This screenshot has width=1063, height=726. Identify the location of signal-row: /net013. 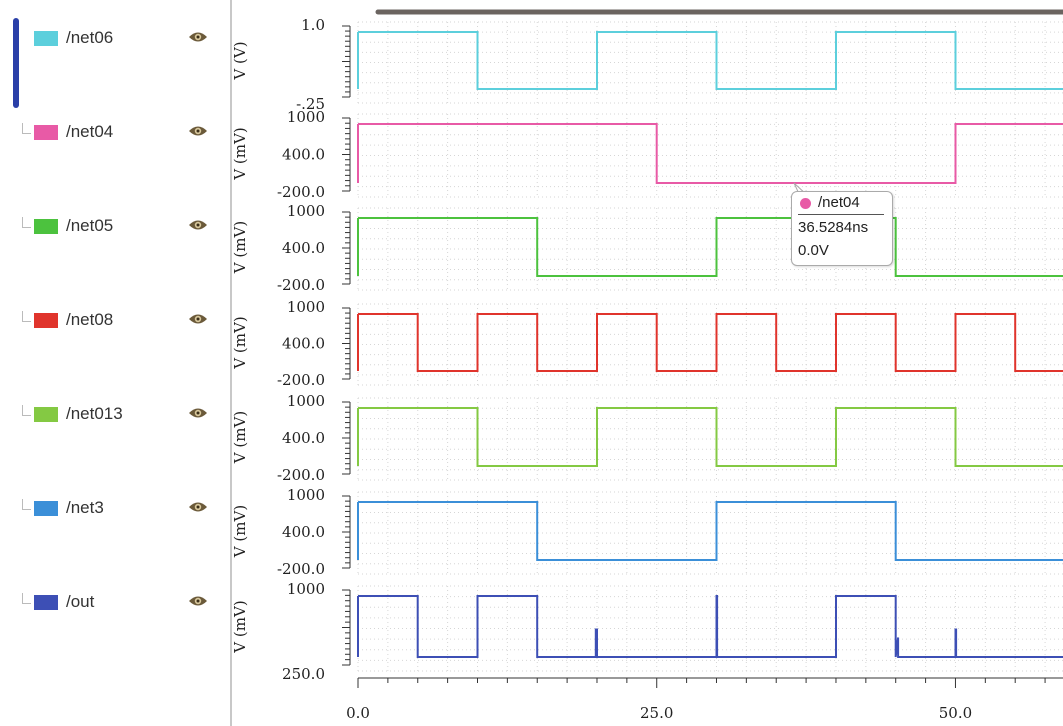
(115, 416).